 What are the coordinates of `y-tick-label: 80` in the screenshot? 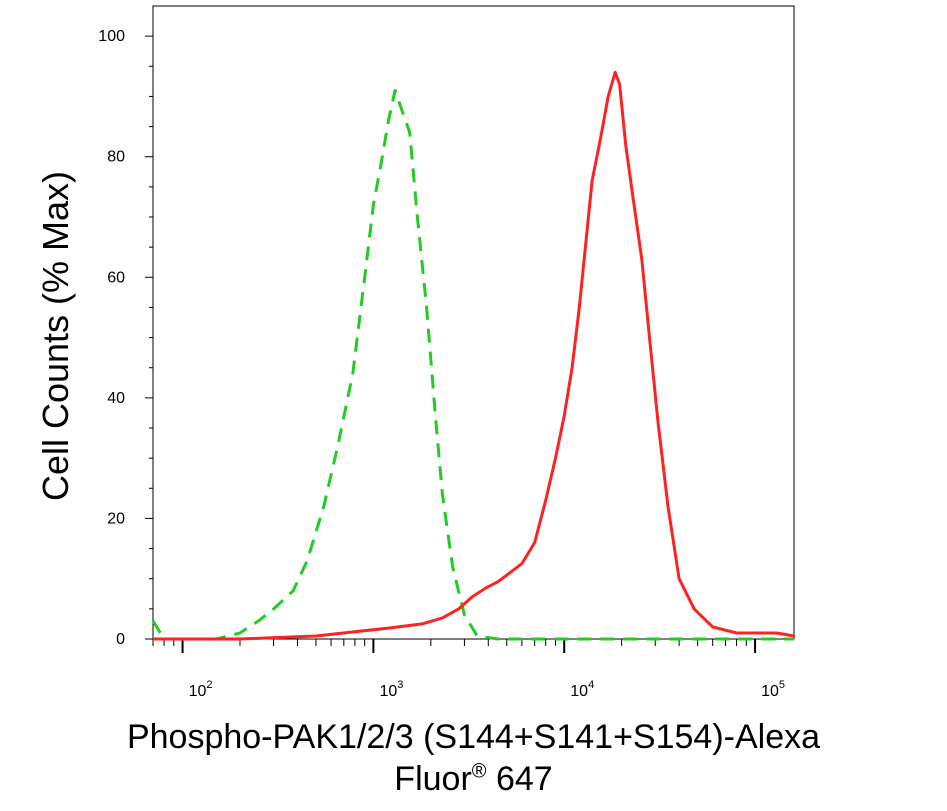 It's located at (116, 157).